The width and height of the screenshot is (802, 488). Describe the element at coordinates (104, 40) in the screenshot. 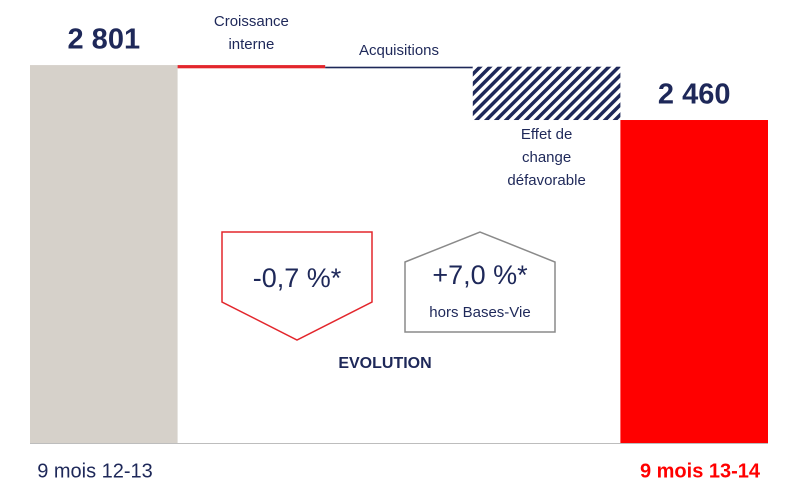

I see `value-label: 2 801` at that location.